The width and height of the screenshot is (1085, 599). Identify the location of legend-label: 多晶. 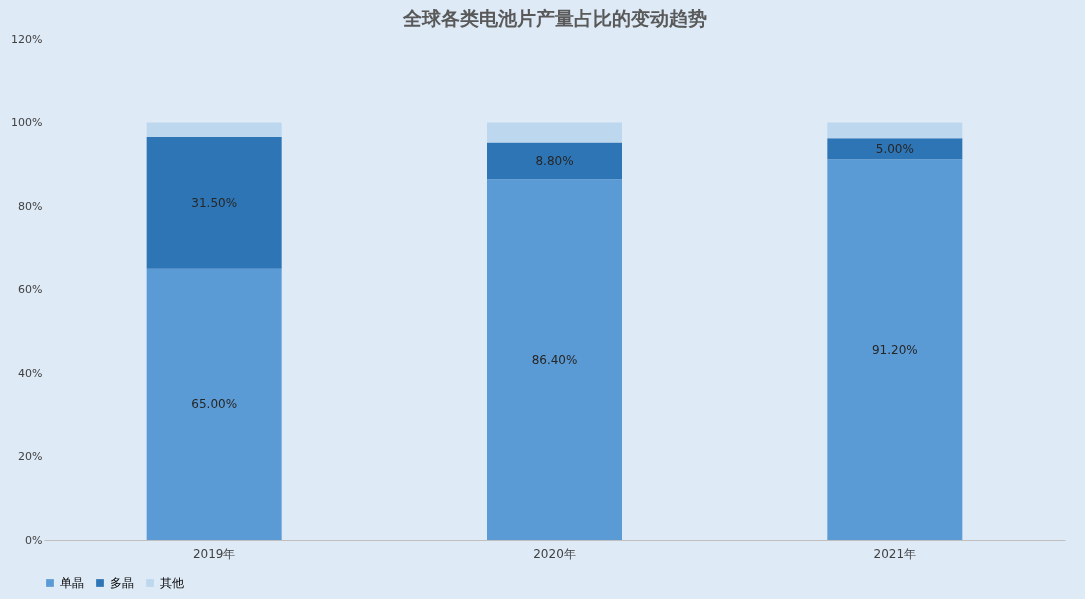
(122, 583).